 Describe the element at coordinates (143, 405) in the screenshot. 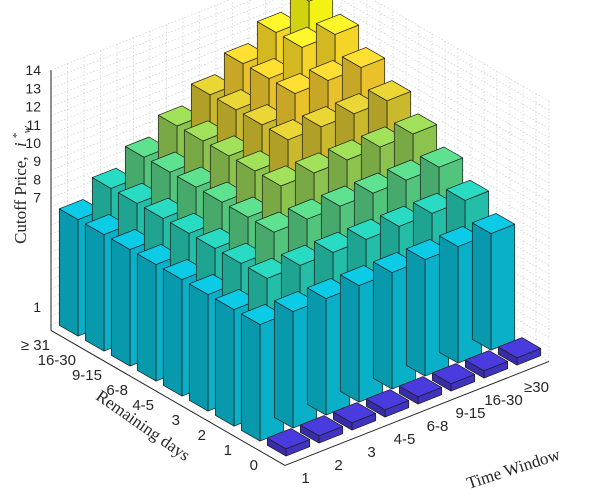

I see `y-tick-label: 4-5` at that location.